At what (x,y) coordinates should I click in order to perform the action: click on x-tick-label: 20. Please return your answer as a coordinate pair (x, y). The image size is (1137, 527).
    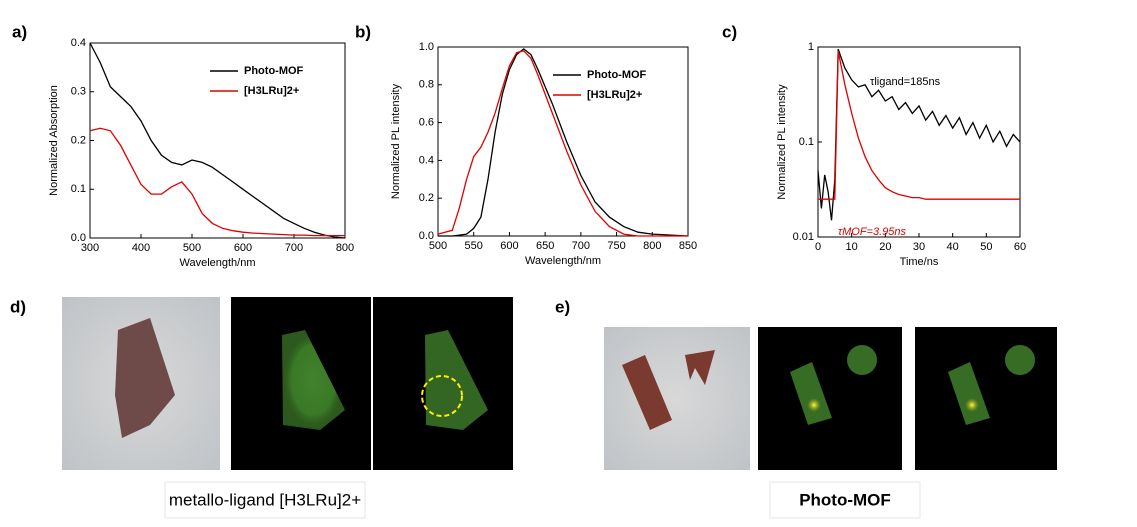
    Looking at the image, I should click on (885, 247).